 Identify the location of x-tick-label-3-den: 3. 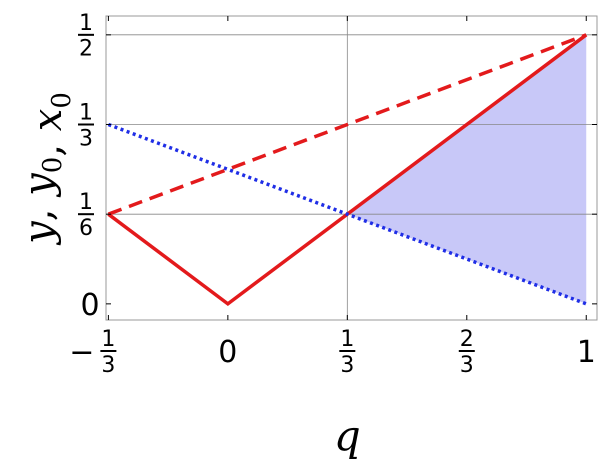
(467, 365).